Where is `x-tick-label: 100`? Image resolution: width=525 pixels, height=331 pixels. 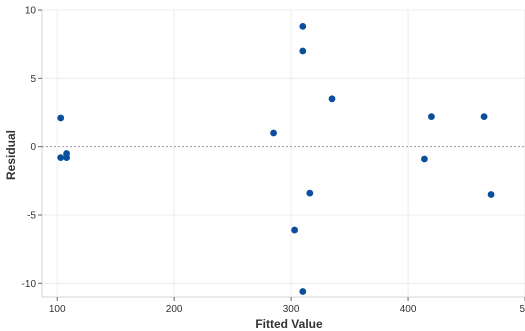
x-tick-label: 100 is located at coordinates (57, 309).